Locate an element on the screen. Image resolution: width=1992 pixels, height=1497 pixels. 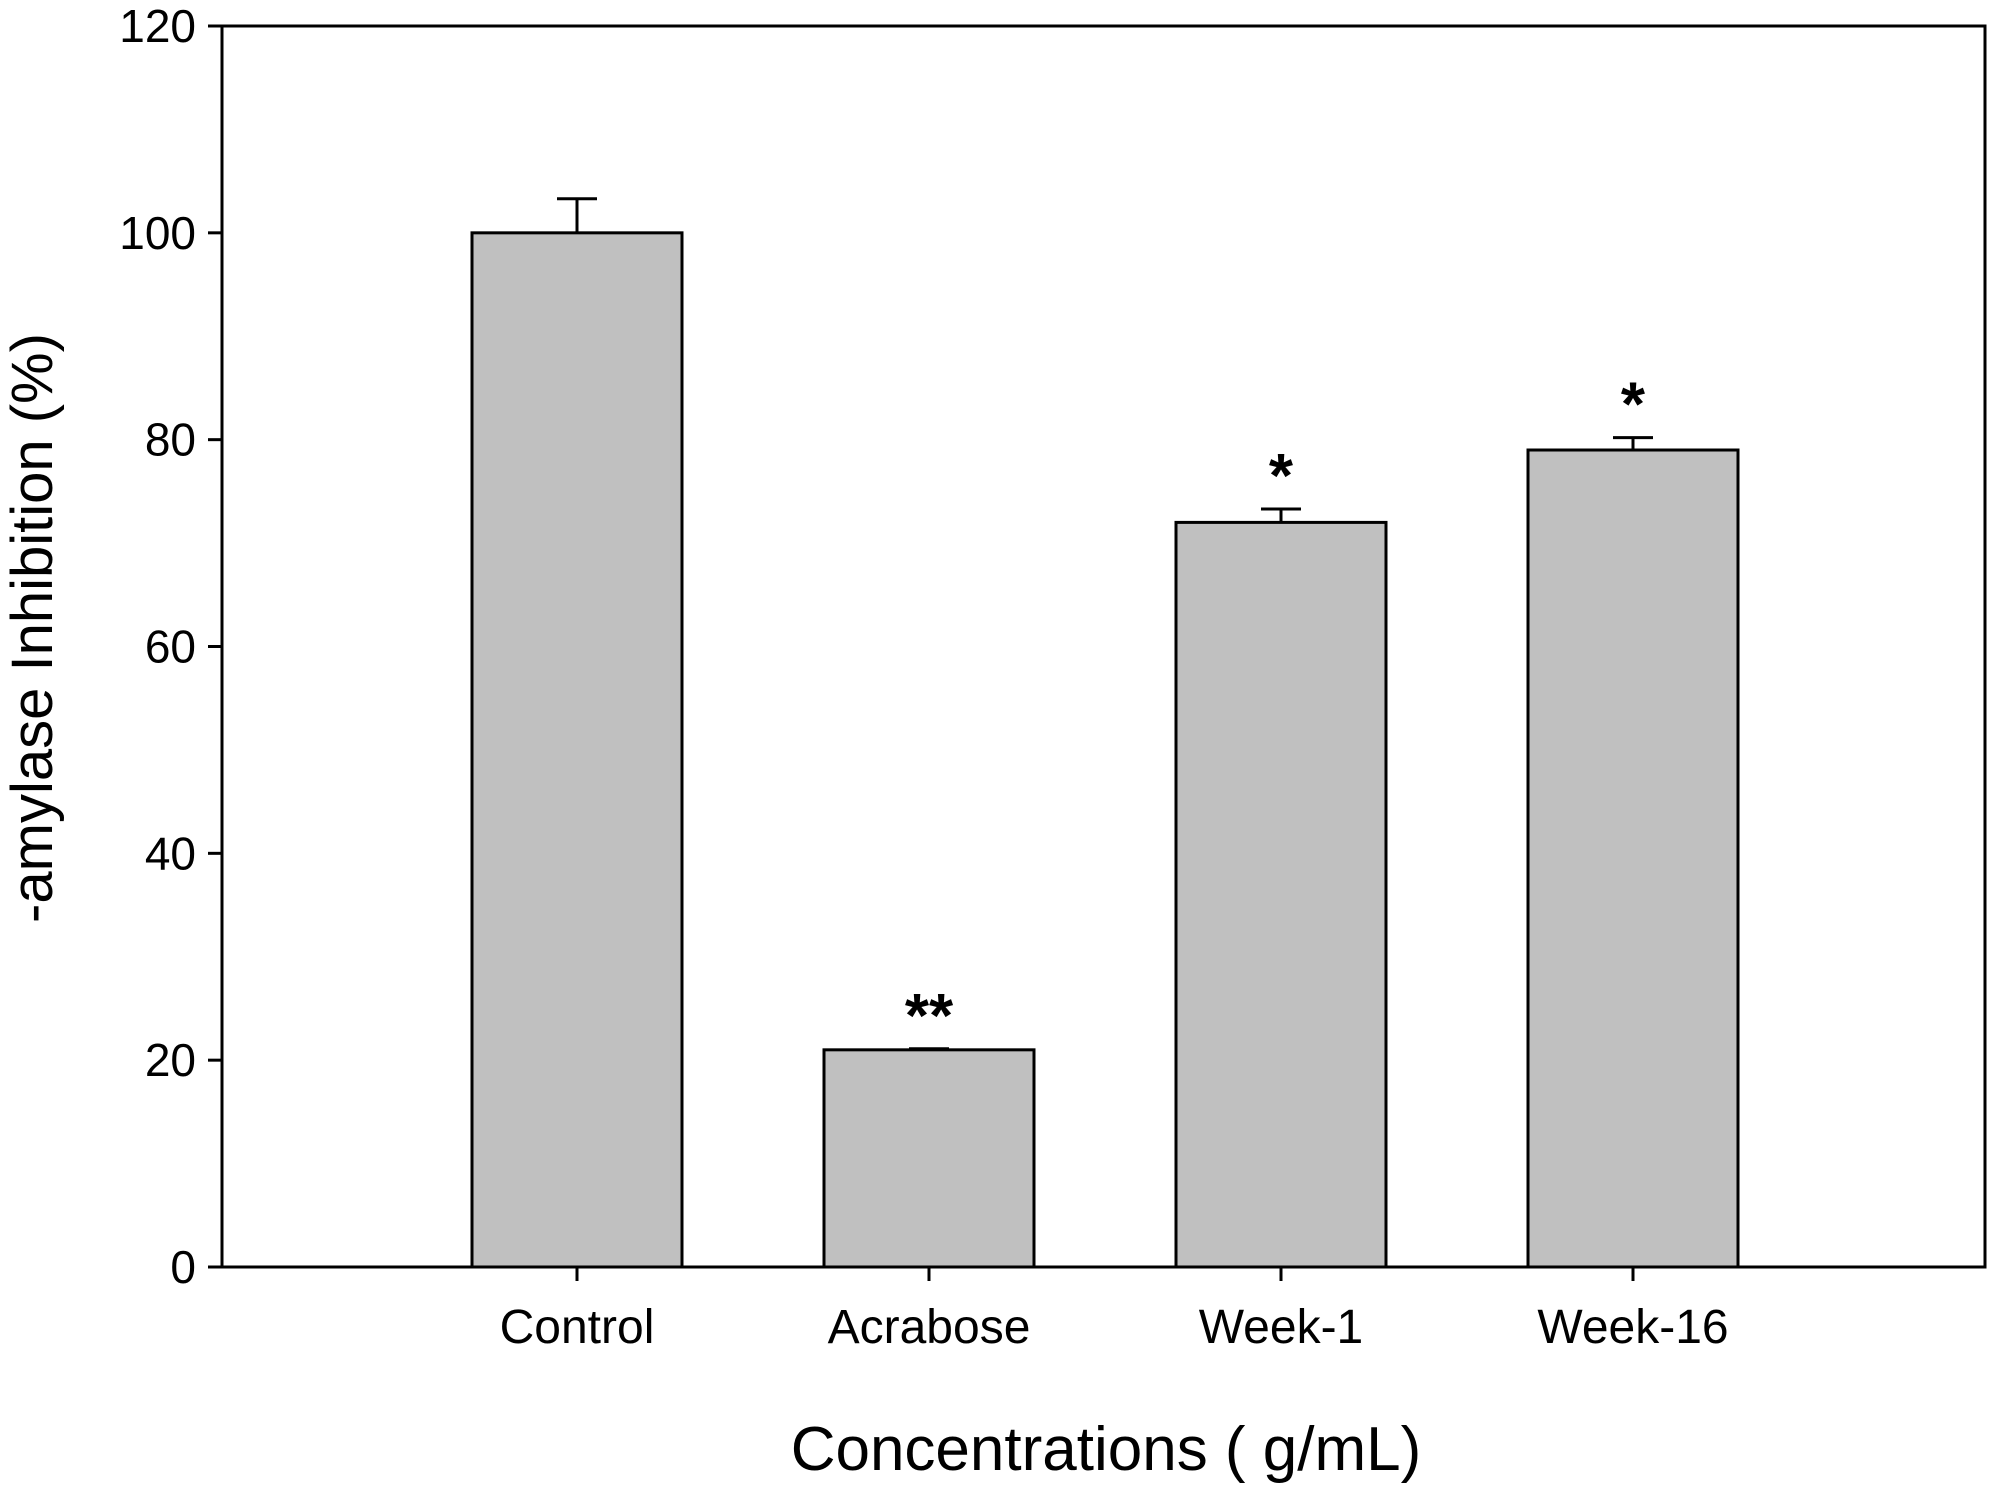
y-tick-label: 20 is located at coordinates (170, 1060).